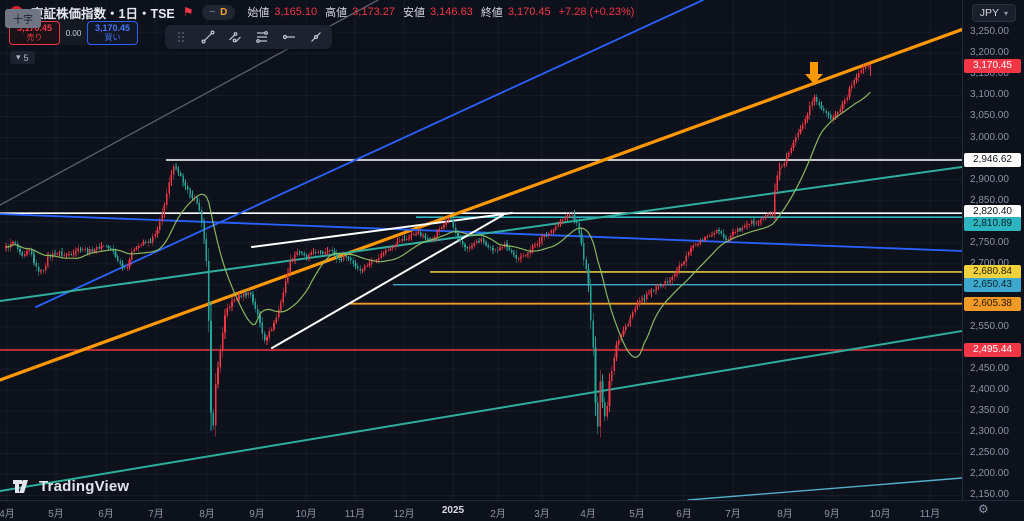 The image size is (1024, 521). I want to click on time-tick-label: 12月, so click(404, 514).